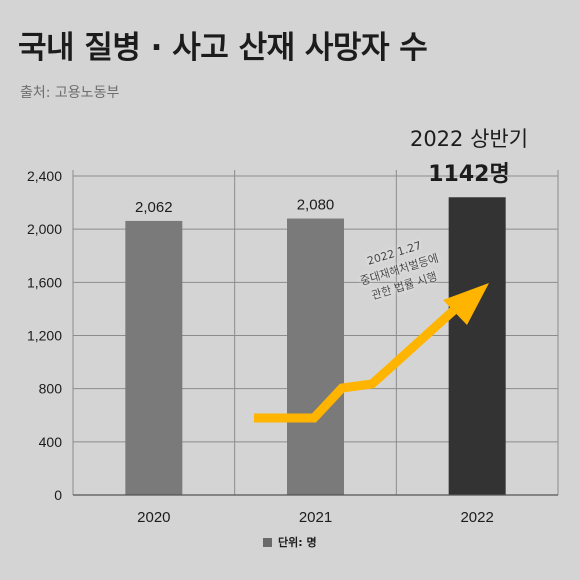 The image size is (580, 580). Describe the element at coordinates (234, 206) in the screenshot. I see `data-labels-layer: 2,062 2,080` at that location.